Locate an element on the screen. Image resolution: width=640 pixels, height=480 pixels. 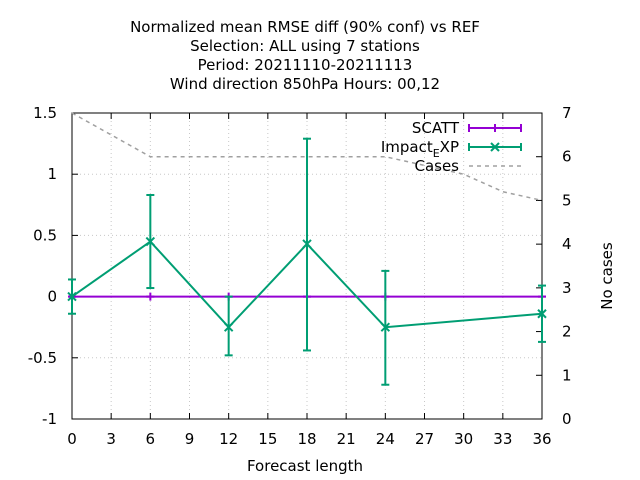
x-tick-label: 6 is located at coordinates (151, 439).